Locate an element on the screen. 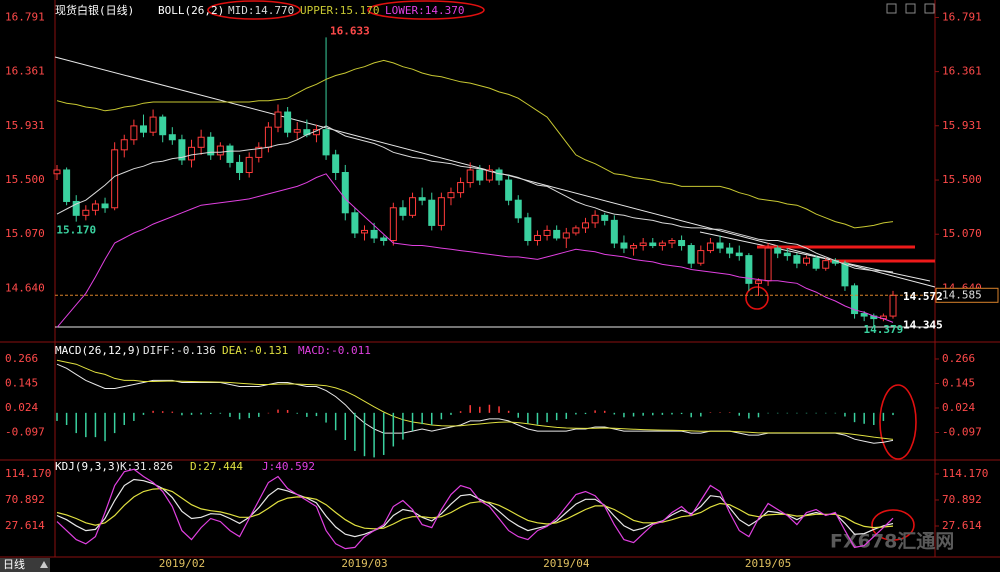 The width and height of the screenshot is (1000, 572). indicator-label: KDJ(9,3,3) is located at coordinates (88, 466).